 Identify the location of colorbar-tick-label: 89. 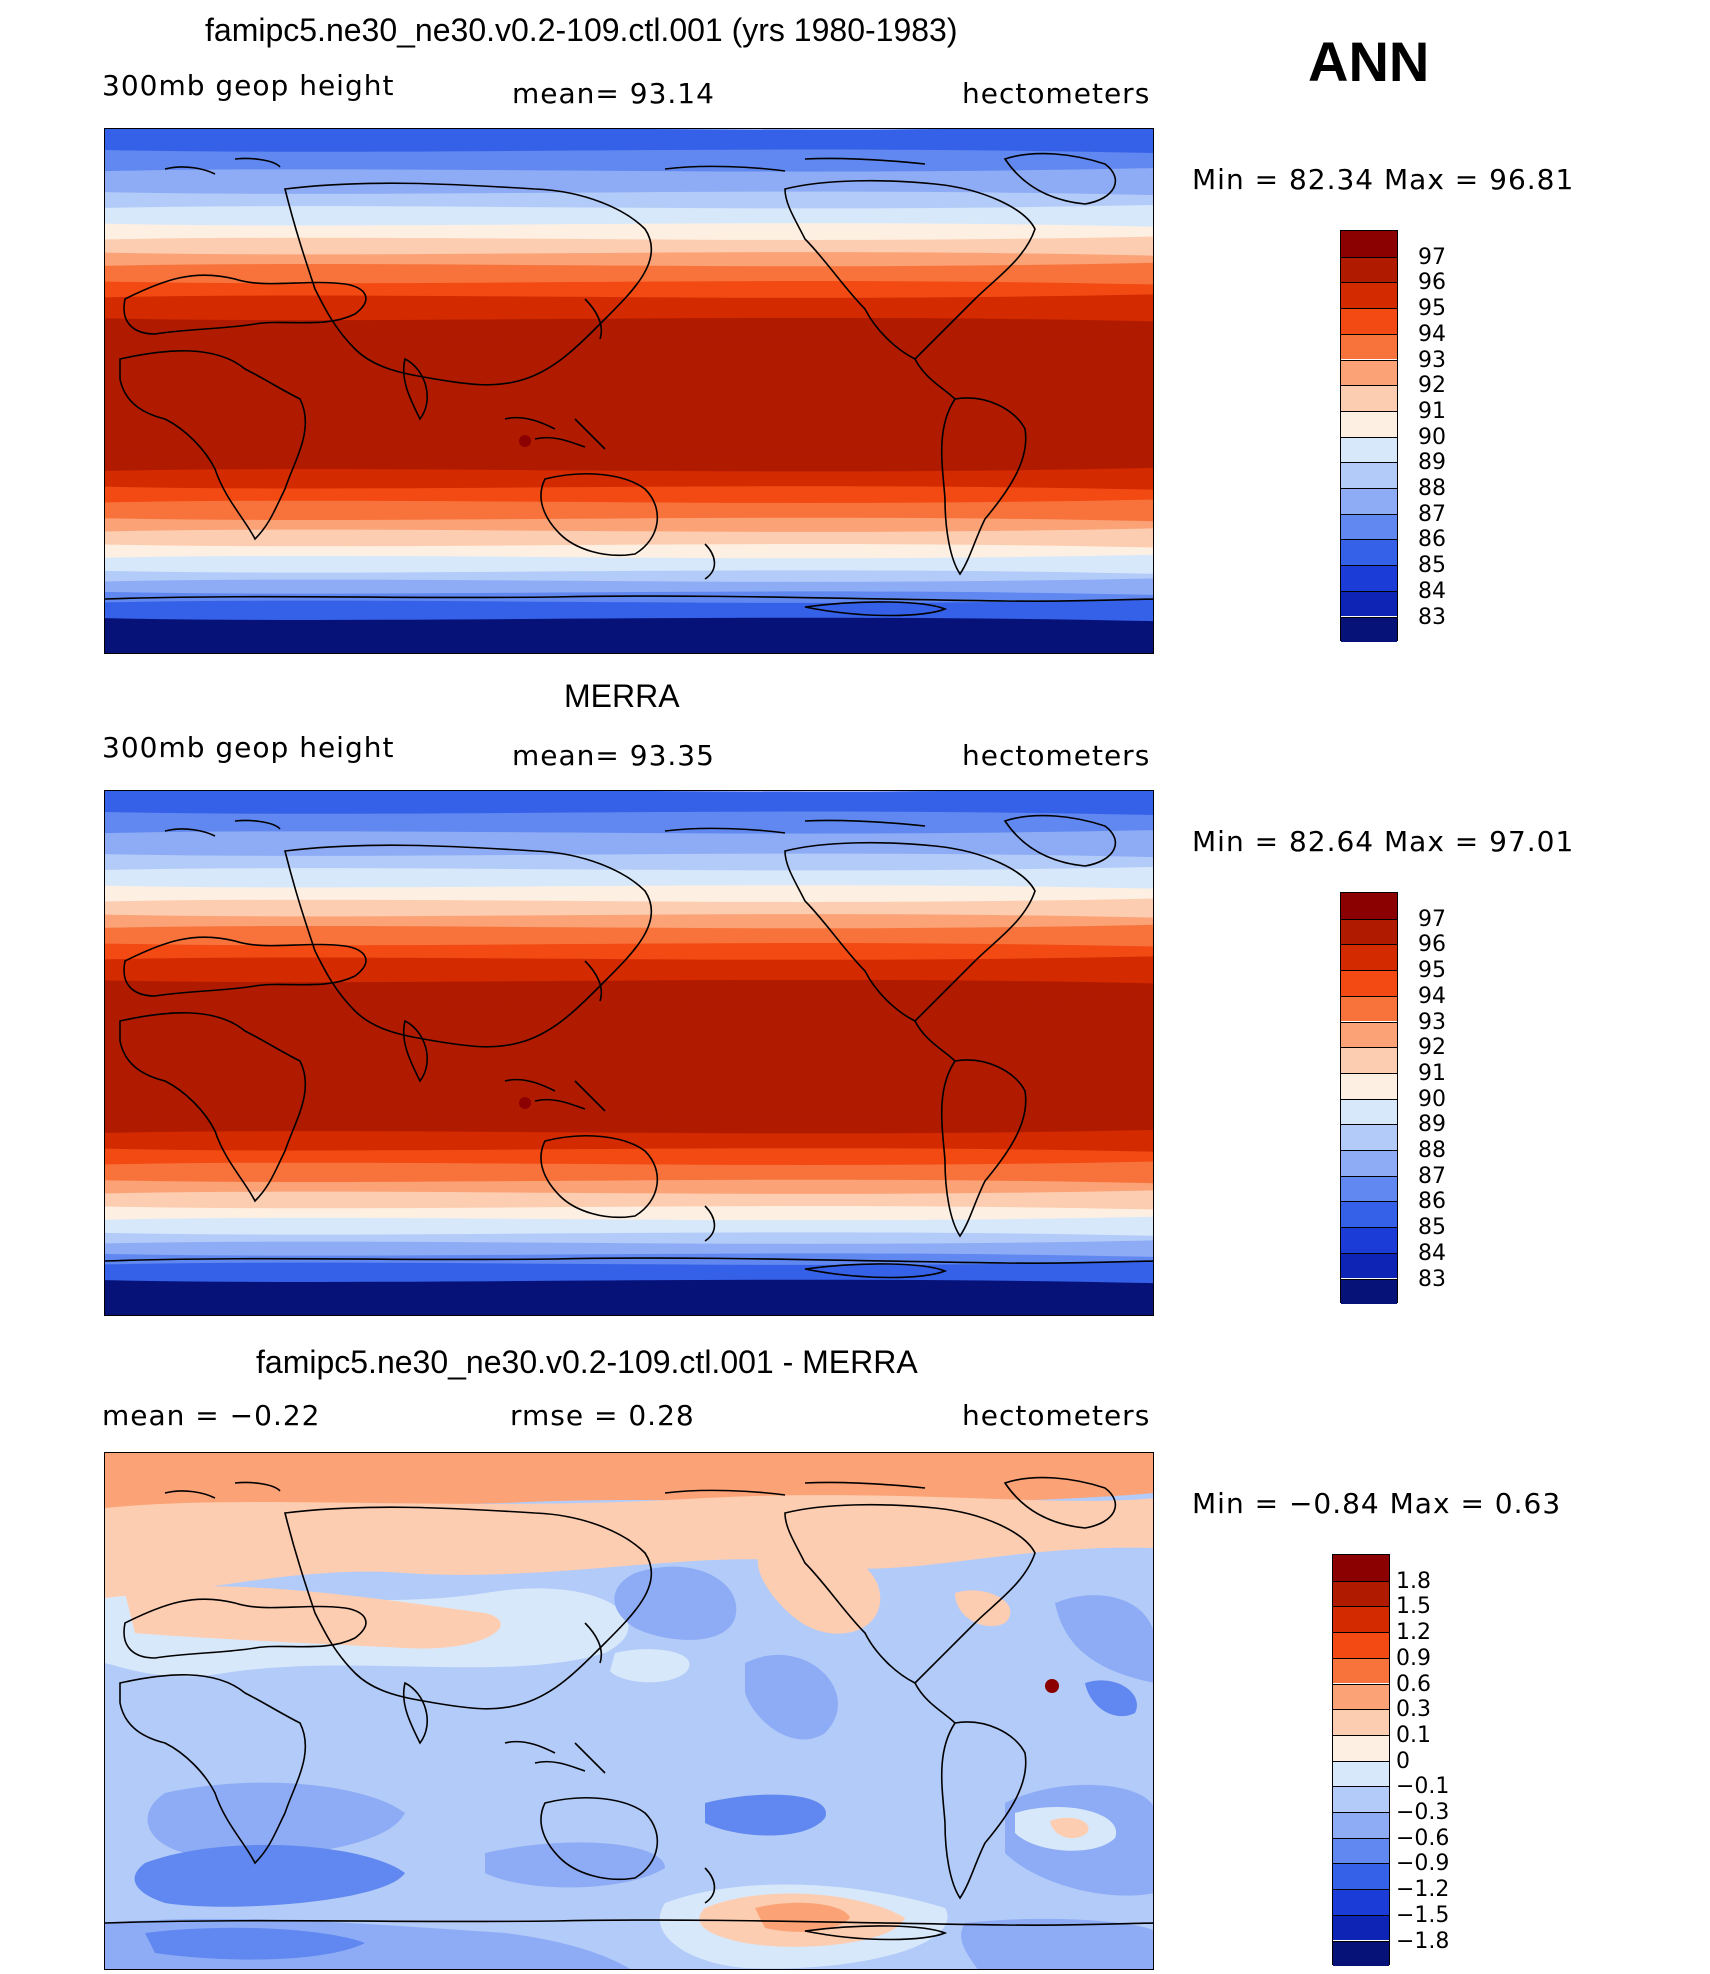
(1432, 1125).